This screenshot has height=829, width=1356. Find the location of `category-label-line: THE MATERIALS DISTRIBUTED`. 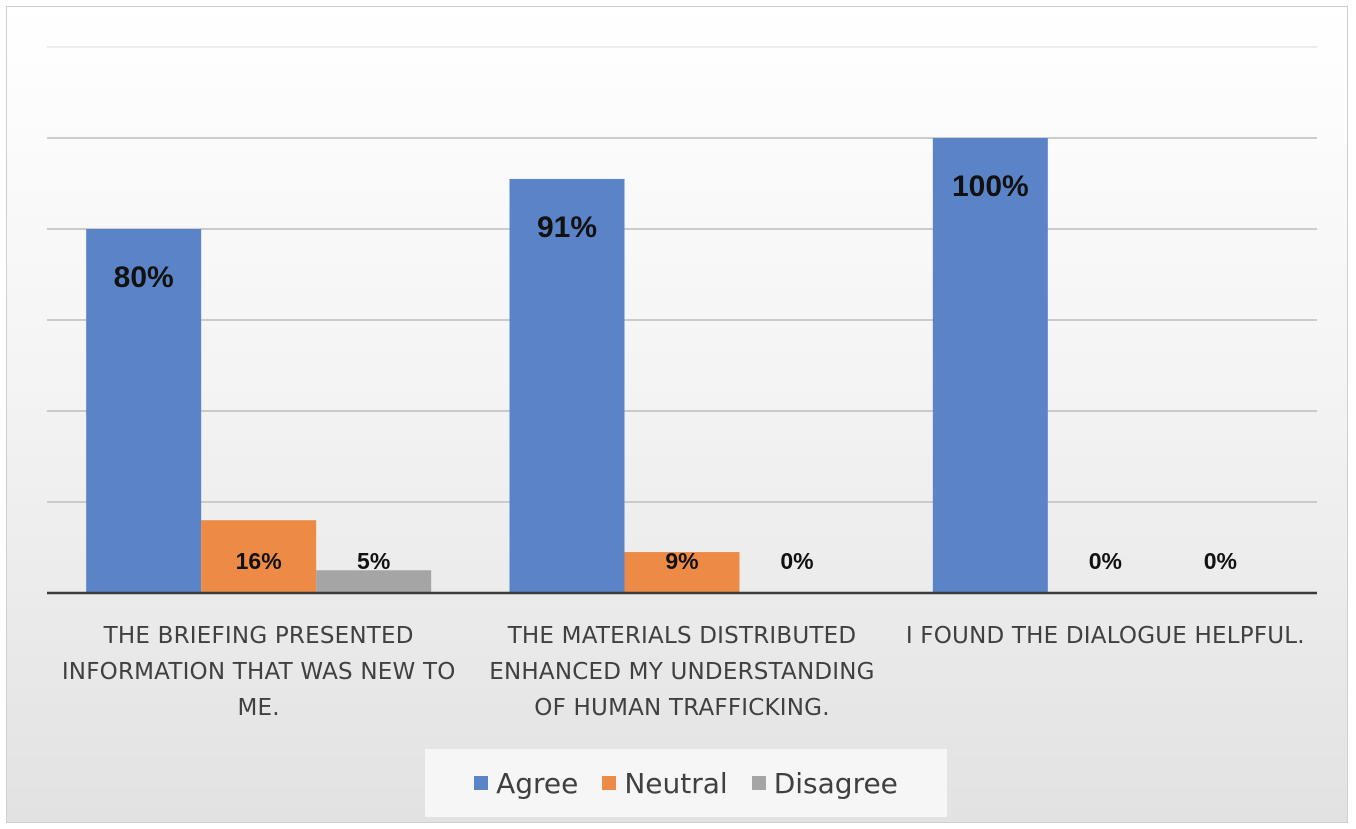

category-label-line: THE MATERIALS DISTRIBUTED is located at coordinates (682, 636).